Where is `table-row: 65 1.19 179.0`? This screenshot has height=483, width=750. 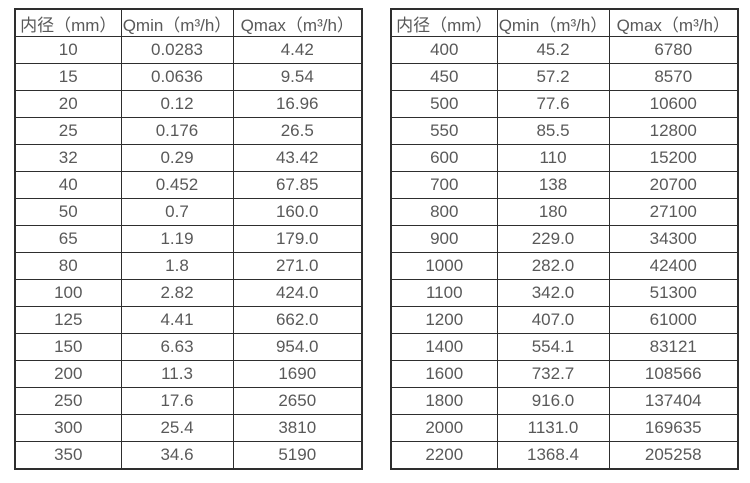
table-row: 65 1.19 179.0 is located at coordinates (188, 239).